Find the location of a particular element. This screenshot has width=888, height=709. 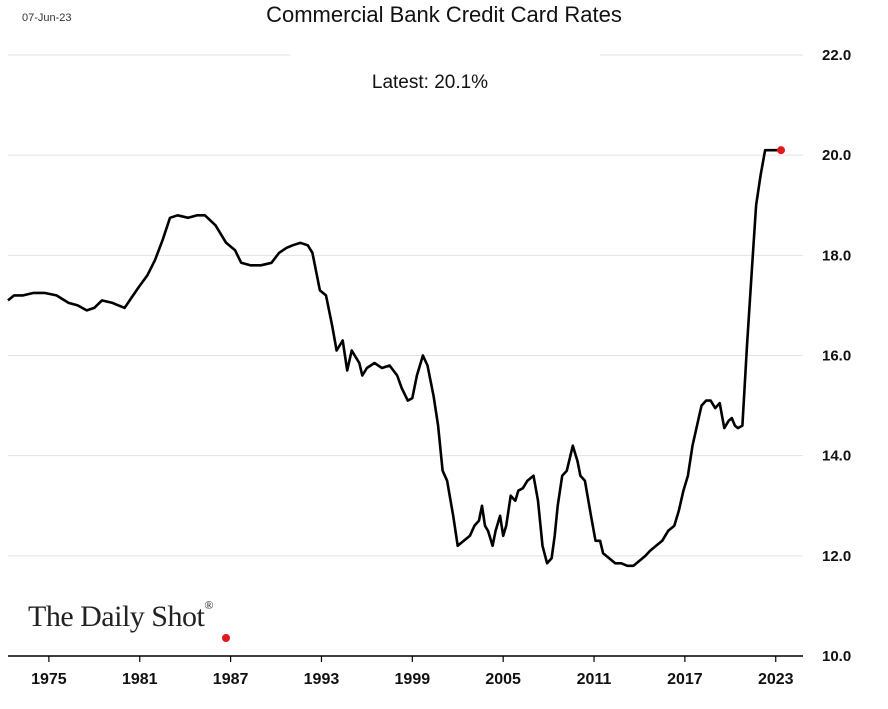

x-tick-label: 1987 is located at coordinates (231, 679).